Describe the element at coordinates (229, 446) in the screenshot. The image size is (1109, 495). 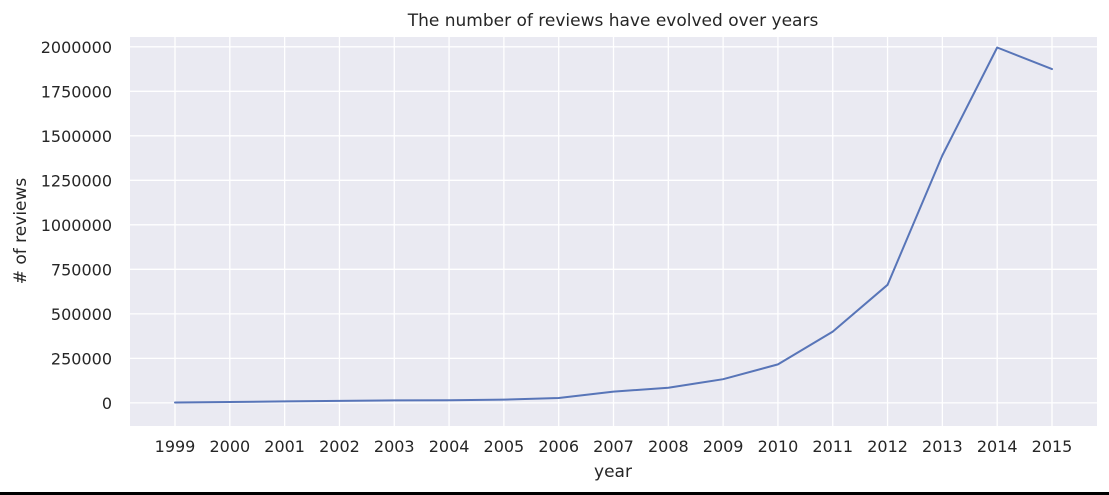
I see `x-tick-label: 2000` at that location.